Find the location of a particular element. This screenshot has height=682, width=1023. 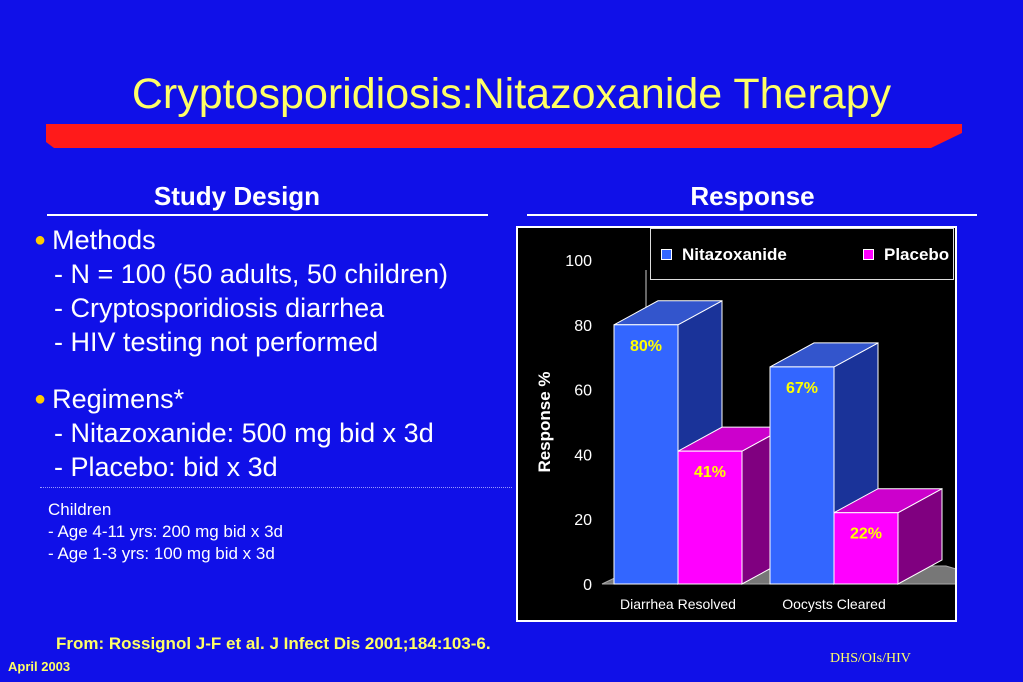

response-heading: Response is located at coordinates (752, 196).